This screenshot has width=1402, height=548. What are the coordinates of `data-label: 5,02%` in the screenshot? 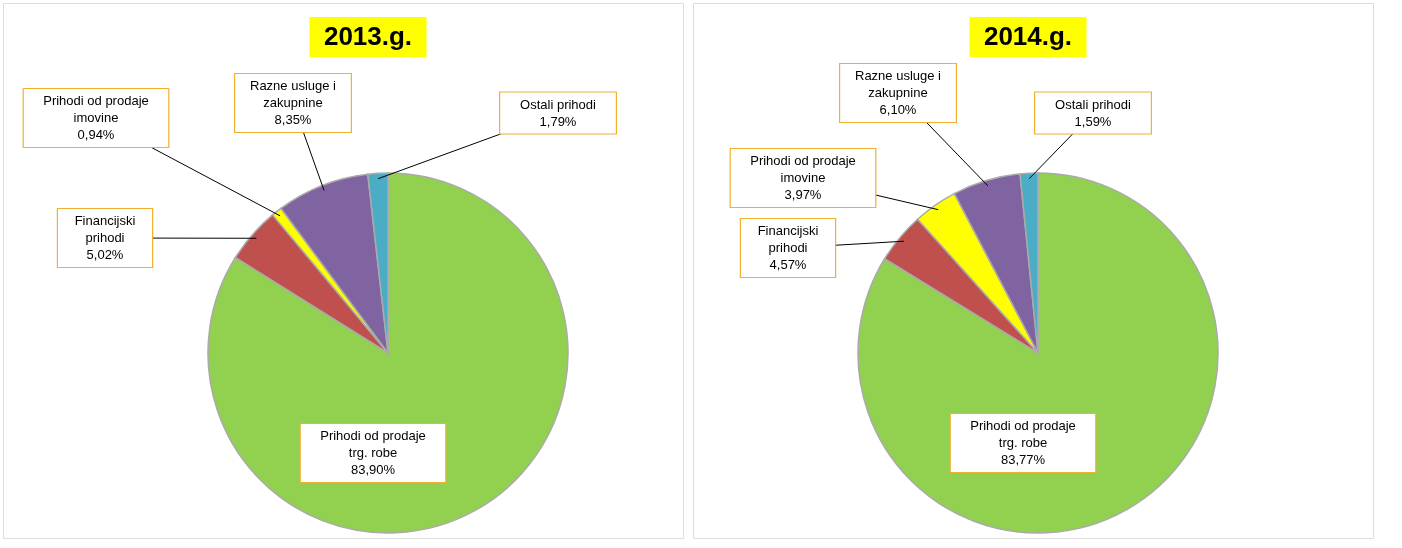 It's located at (105, 254).